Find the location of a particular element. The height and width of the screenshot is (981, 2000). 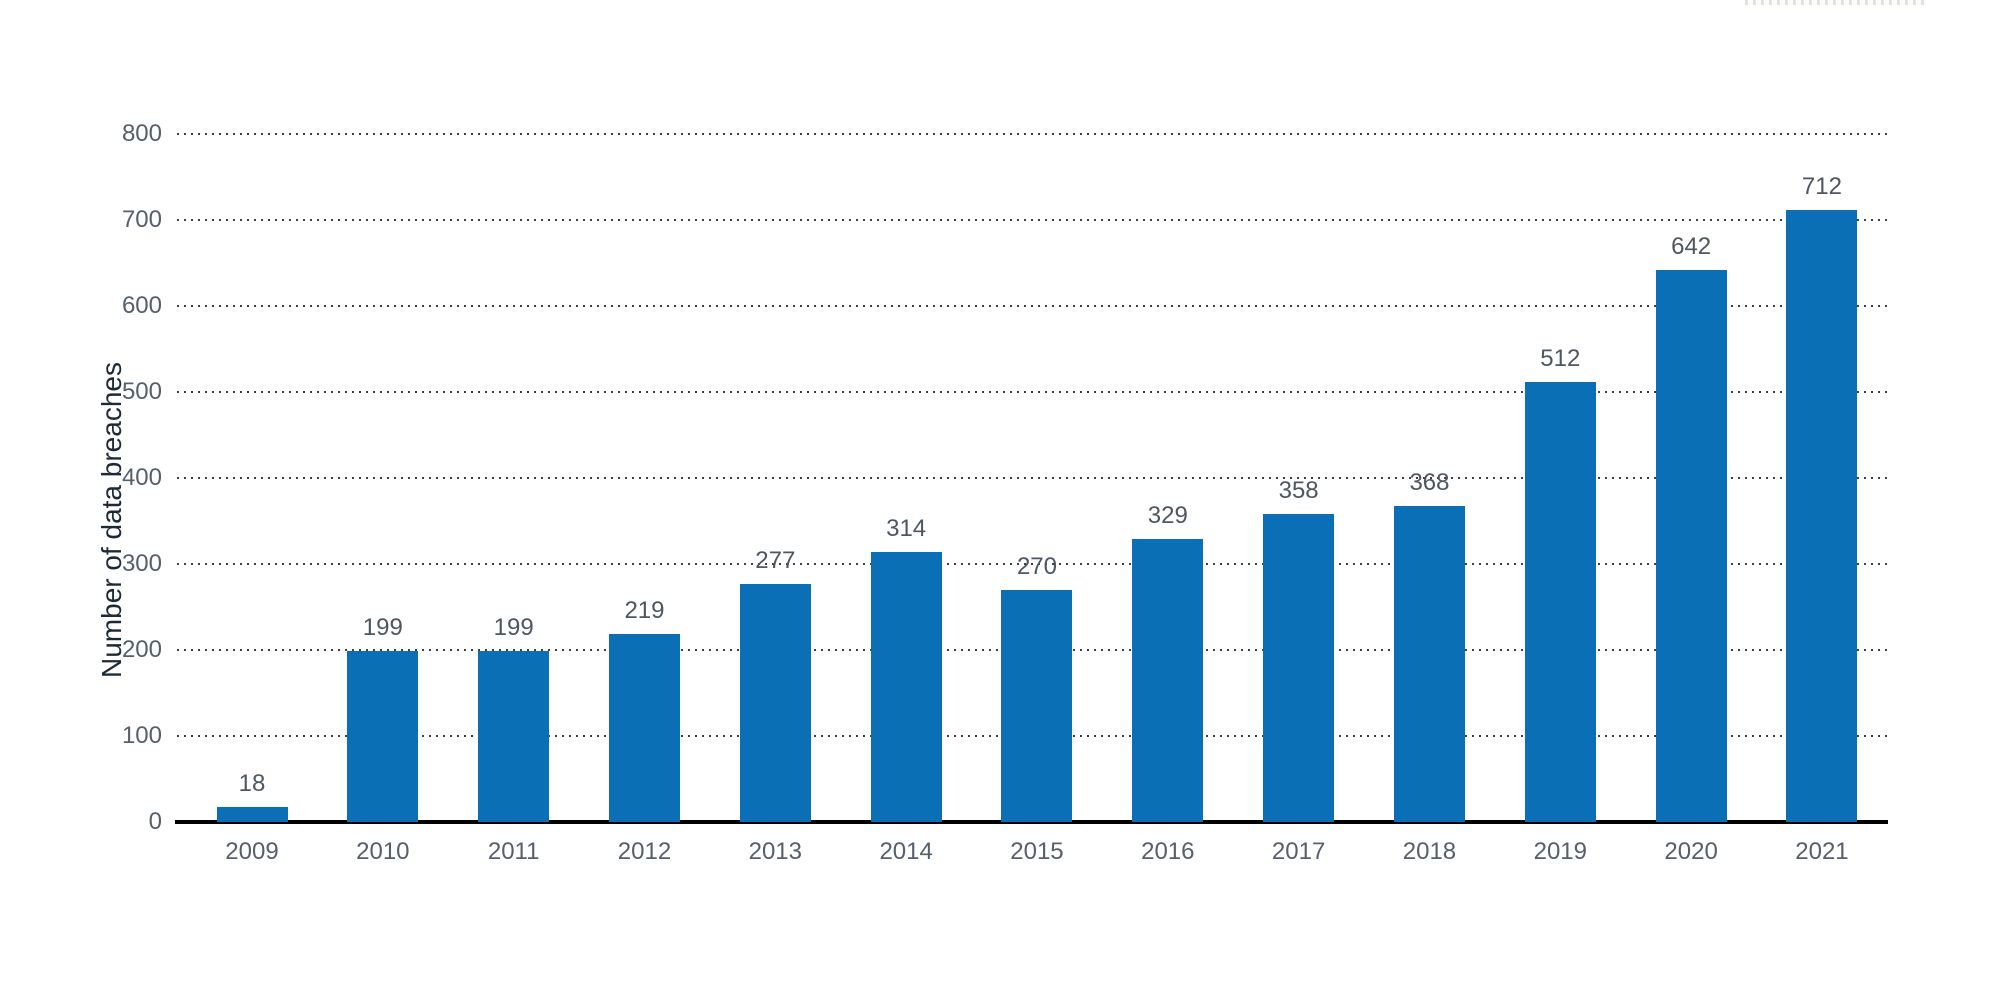

y-tick-label: 100 is located at coordinates (141, 735).